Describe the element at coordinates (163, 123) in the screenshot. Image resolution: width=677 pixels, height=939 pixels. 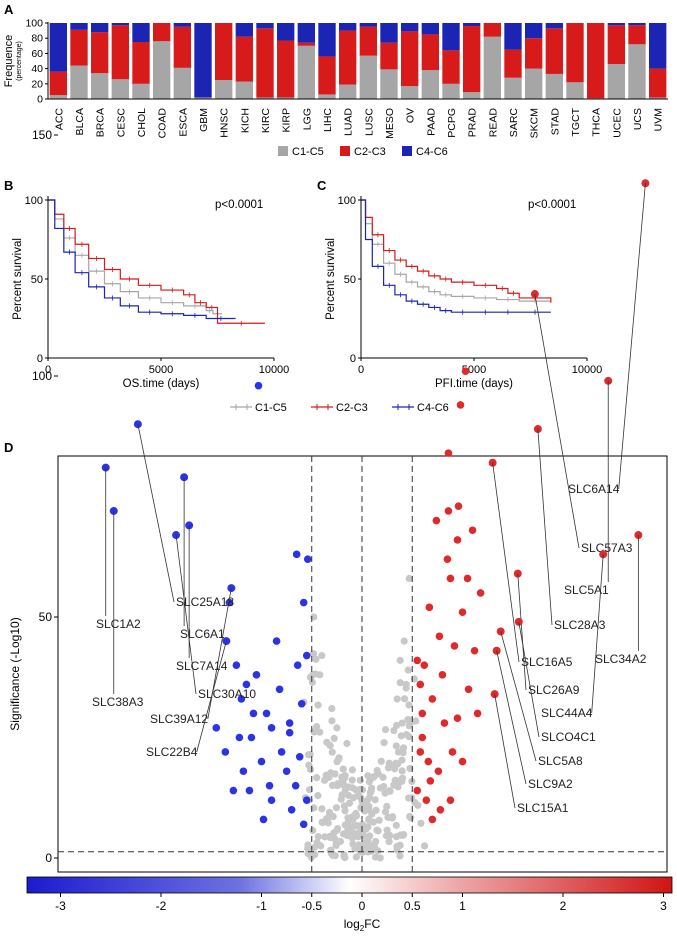
I see `x-tick-coad: COAD` at that location.